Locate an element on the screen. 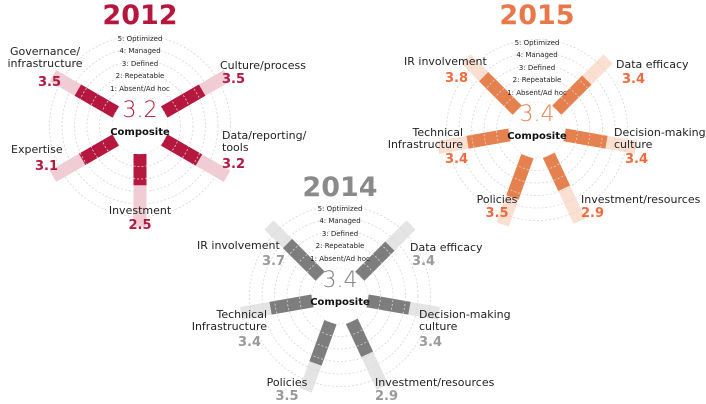 The width and height of the screenshot is (706, 404). title-2012: 2012 is located at coordinates (140, 15).